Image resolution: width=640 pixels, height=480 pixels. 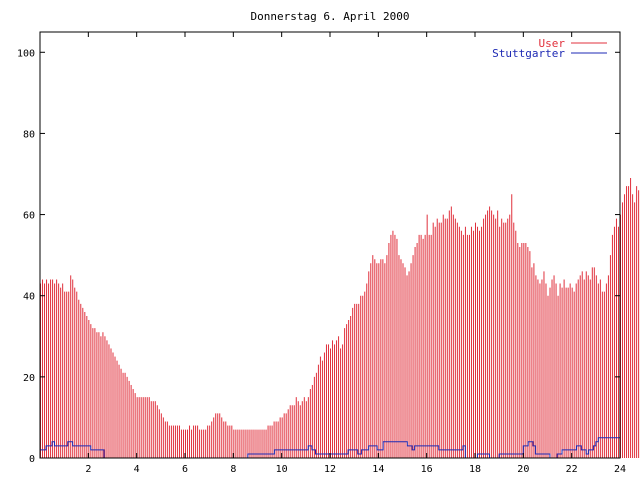 What do you see at coordinates (620, 469) in the screenshot?
I see `x-tick-label: 24` at bounding box center [620, 469].